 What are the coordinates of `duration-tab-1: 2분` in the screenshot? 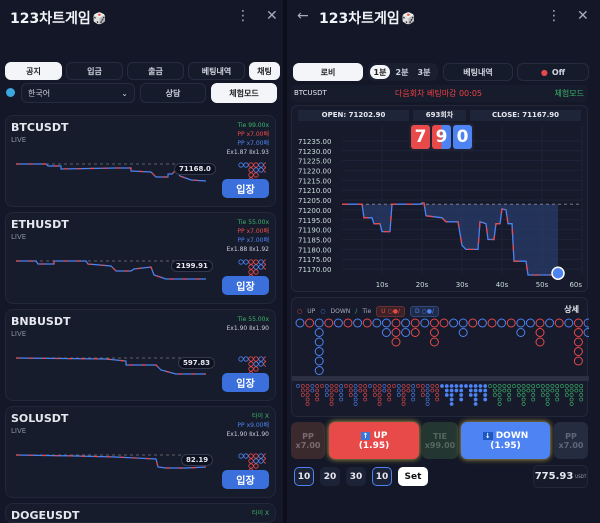 It's located at (402, 72).